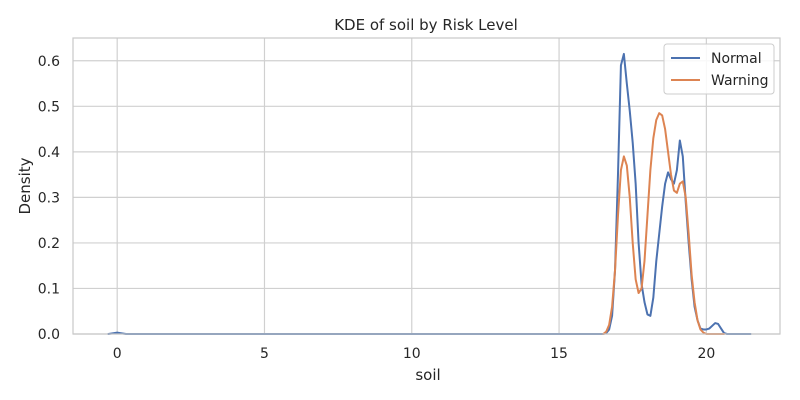  I want to click on y-tick-label: 0.1, so click(49, 289).